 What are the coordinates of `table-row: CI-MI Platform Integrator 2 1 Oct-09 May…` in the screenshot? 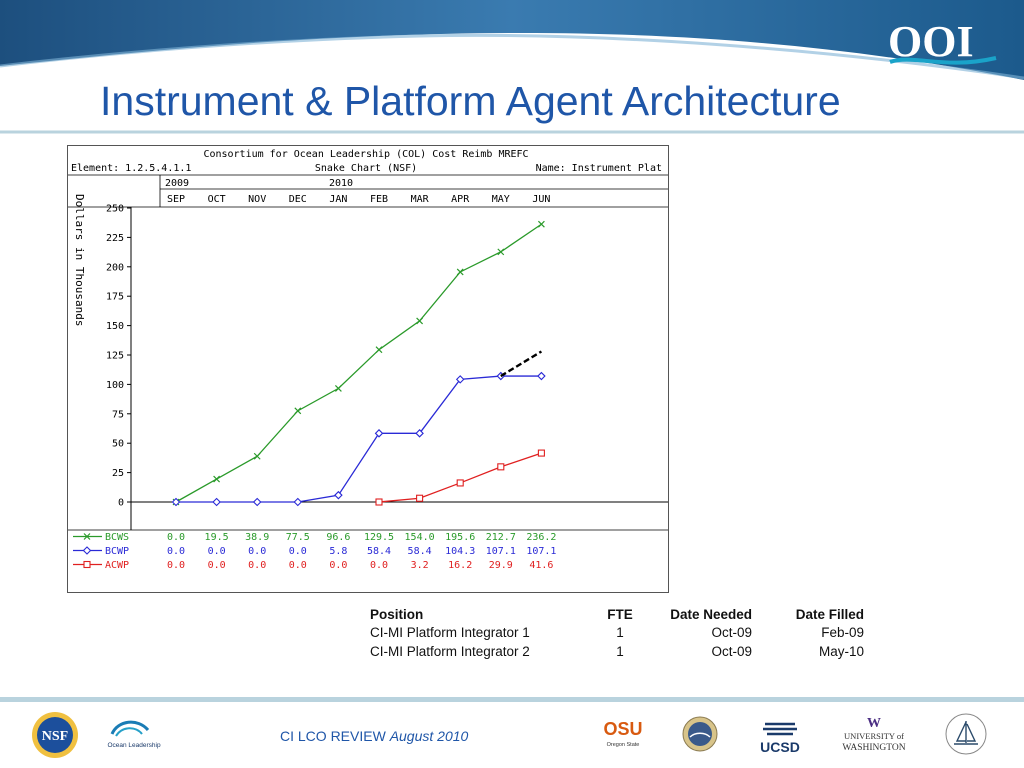 It's located at (617, 651).